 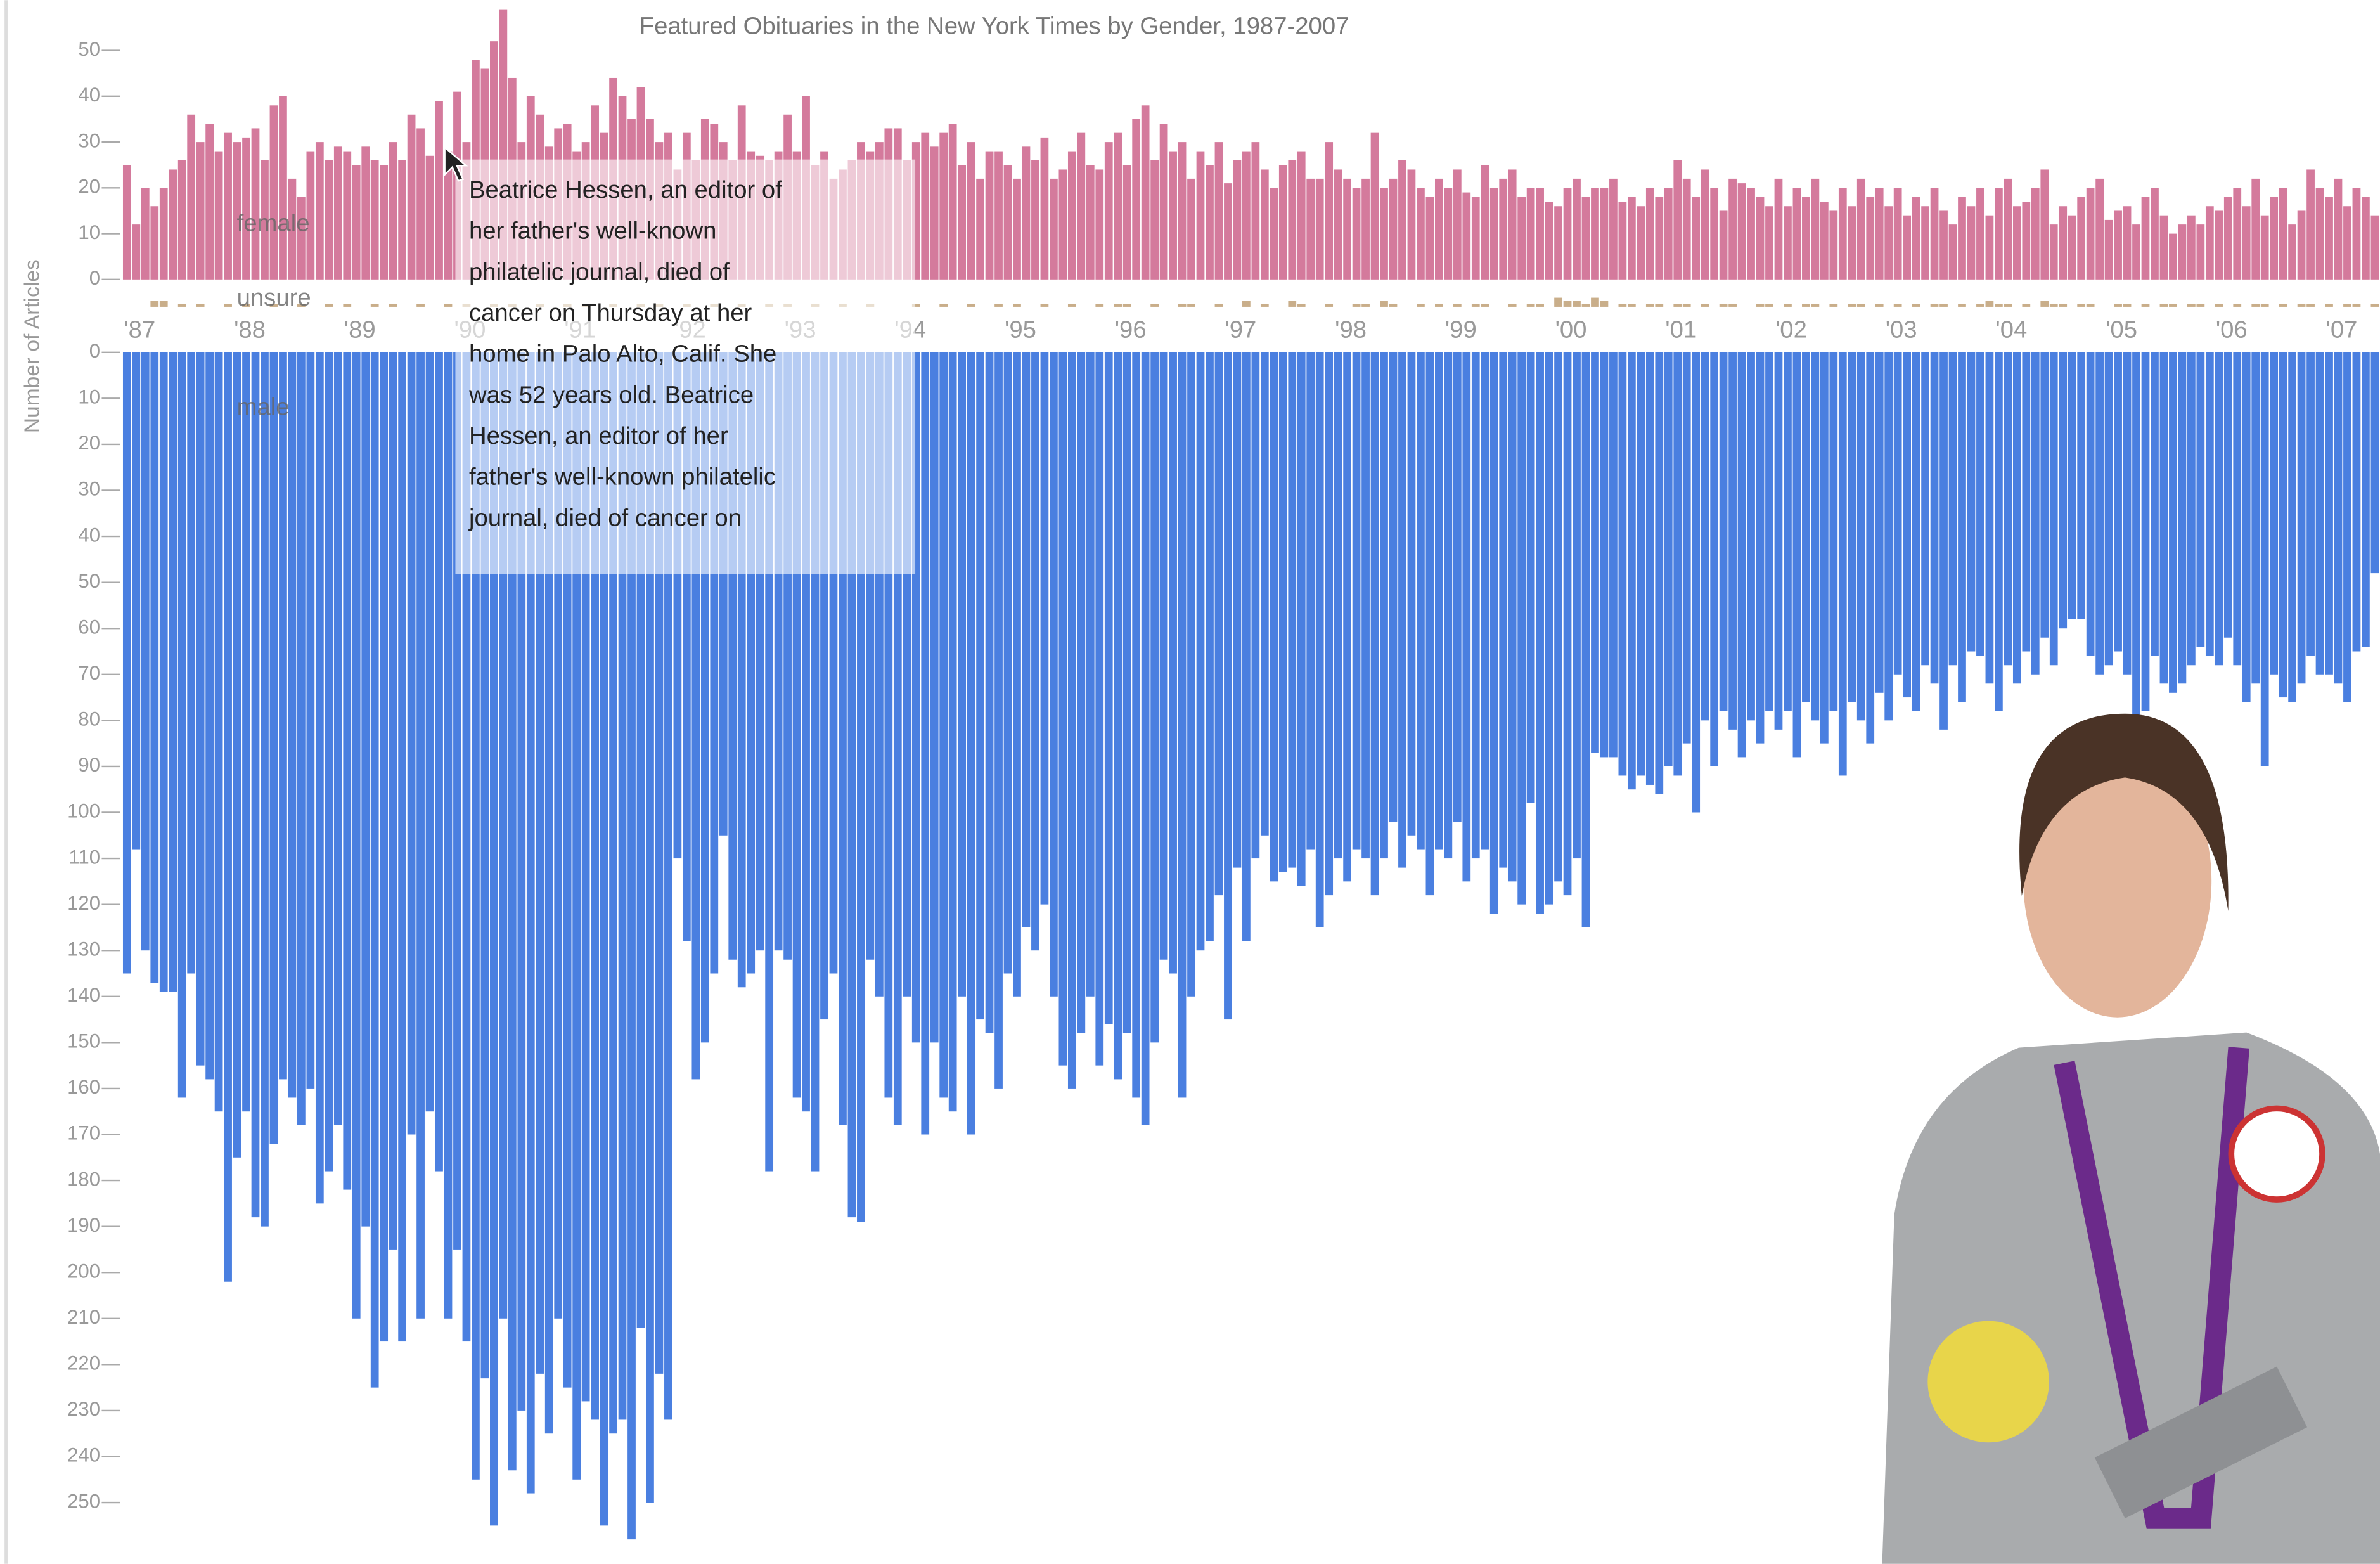 I want to click on tooltip-line: was 52 years old. Beatrice, so click(x=611, y=394).